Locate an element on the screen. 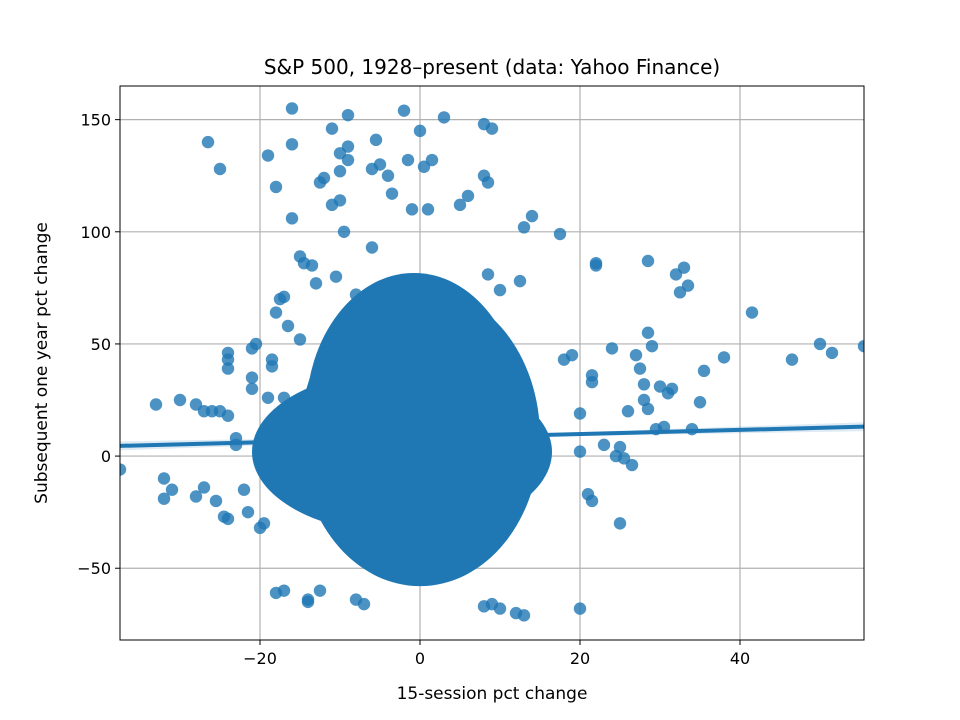 The height and width of the screenshot is (720, 960). x-tick-label: 20 is located at coordinates (580, 658).